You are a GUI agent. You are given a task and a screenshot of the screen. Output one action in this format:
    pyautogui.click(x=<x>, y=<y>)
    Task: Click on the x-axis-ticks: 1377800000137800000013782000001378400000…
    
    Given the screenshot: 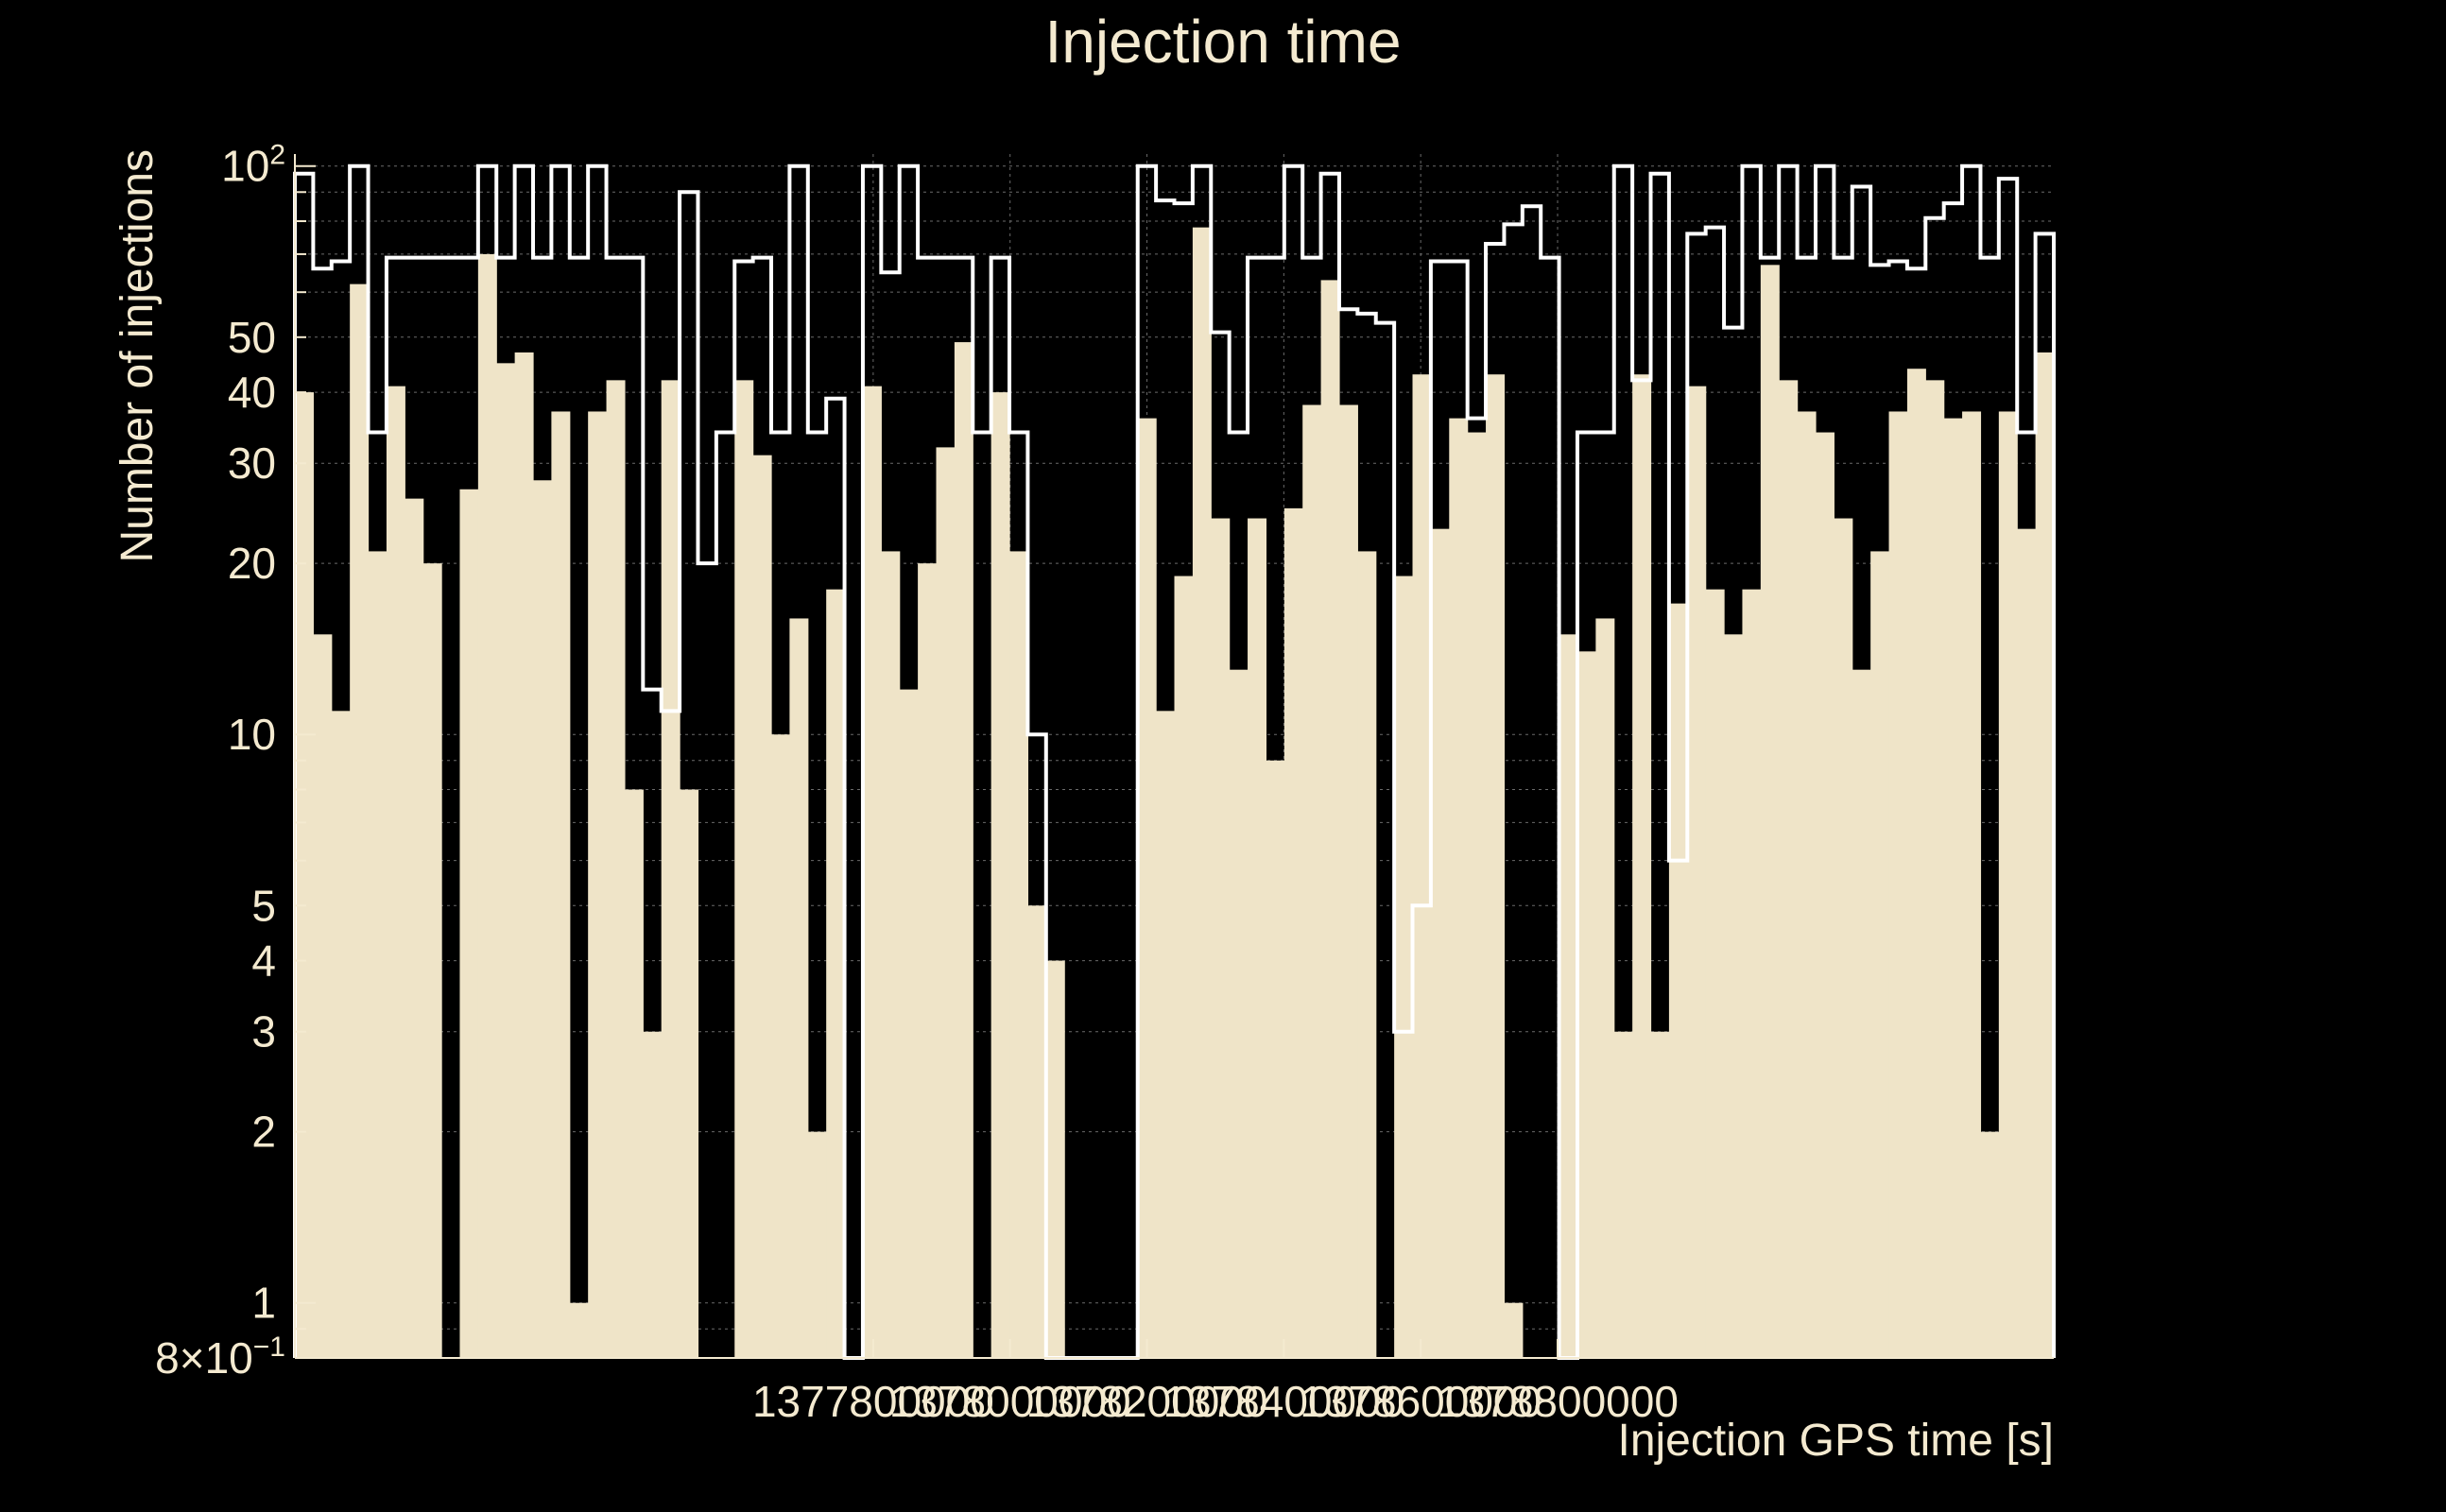 What is the action you would take?
    pyautogui.click(x=1216, y=1382)
    